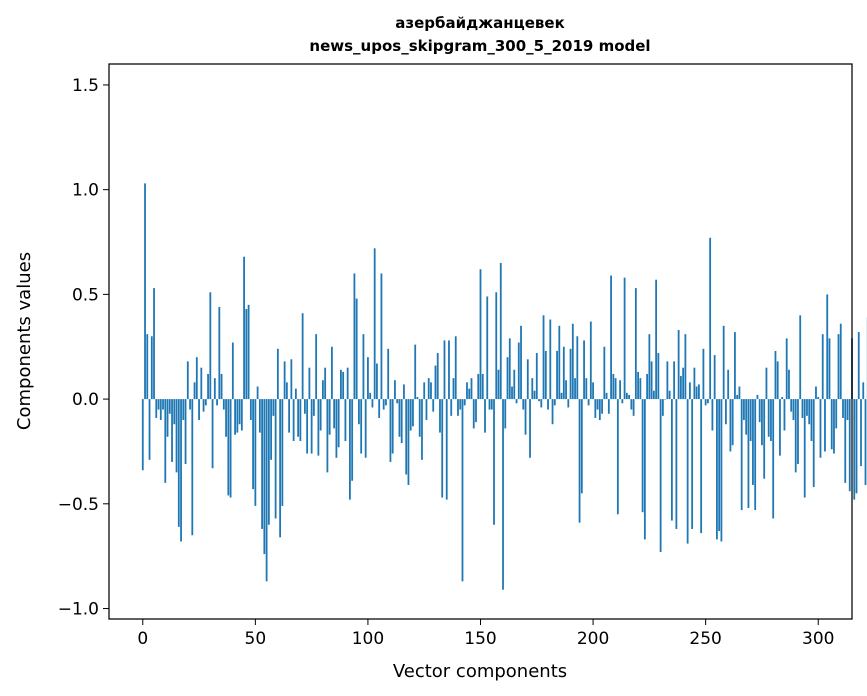  I want to click on x-tick-label: 150, so click(480, 639).